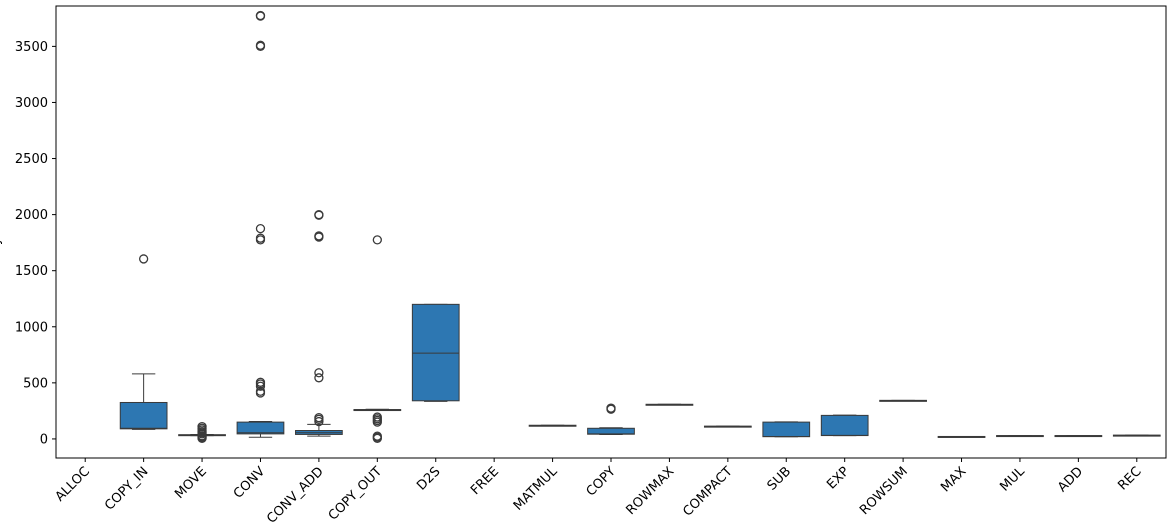  What do you see at coordinates (260, 428) in the screenshot?
I see `box-conv` at bounding box center [260, 428].